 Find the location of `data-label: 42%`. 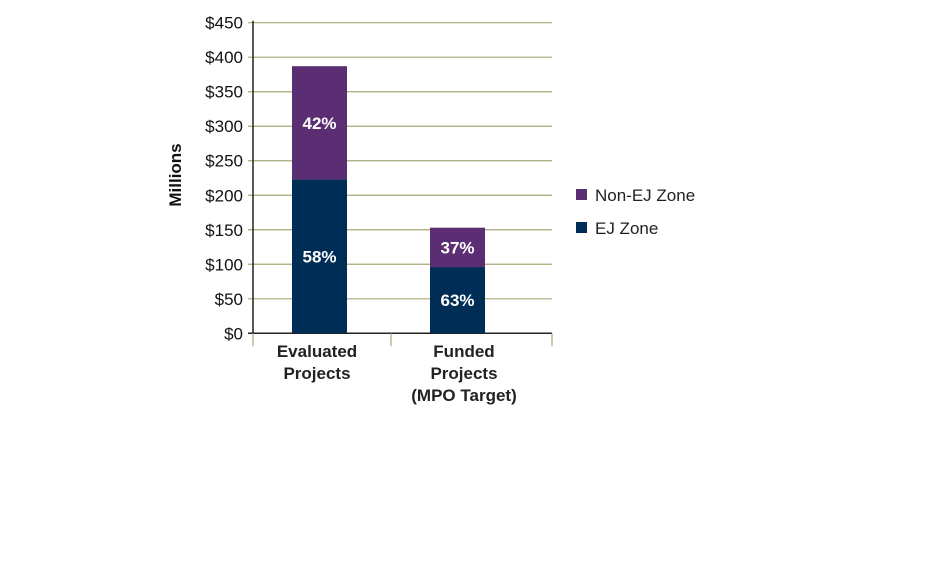

data-label: 42% is located at coordinates (319, 123).